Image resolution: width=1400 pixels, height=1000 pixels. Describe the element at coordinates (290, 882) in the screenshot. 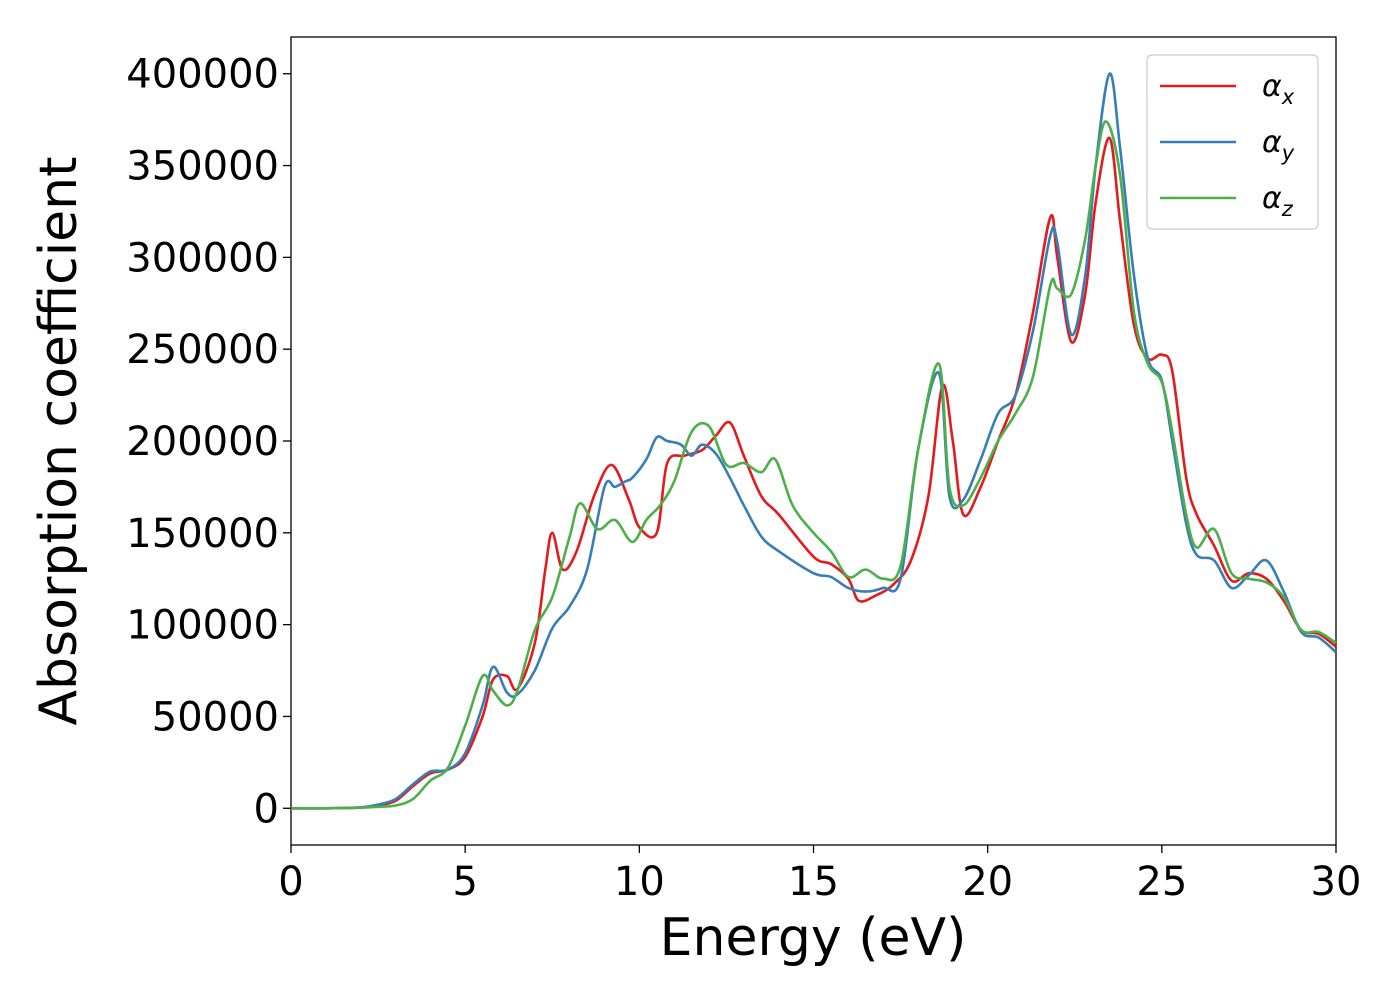

I see `x-tick-label: 0` at that location.